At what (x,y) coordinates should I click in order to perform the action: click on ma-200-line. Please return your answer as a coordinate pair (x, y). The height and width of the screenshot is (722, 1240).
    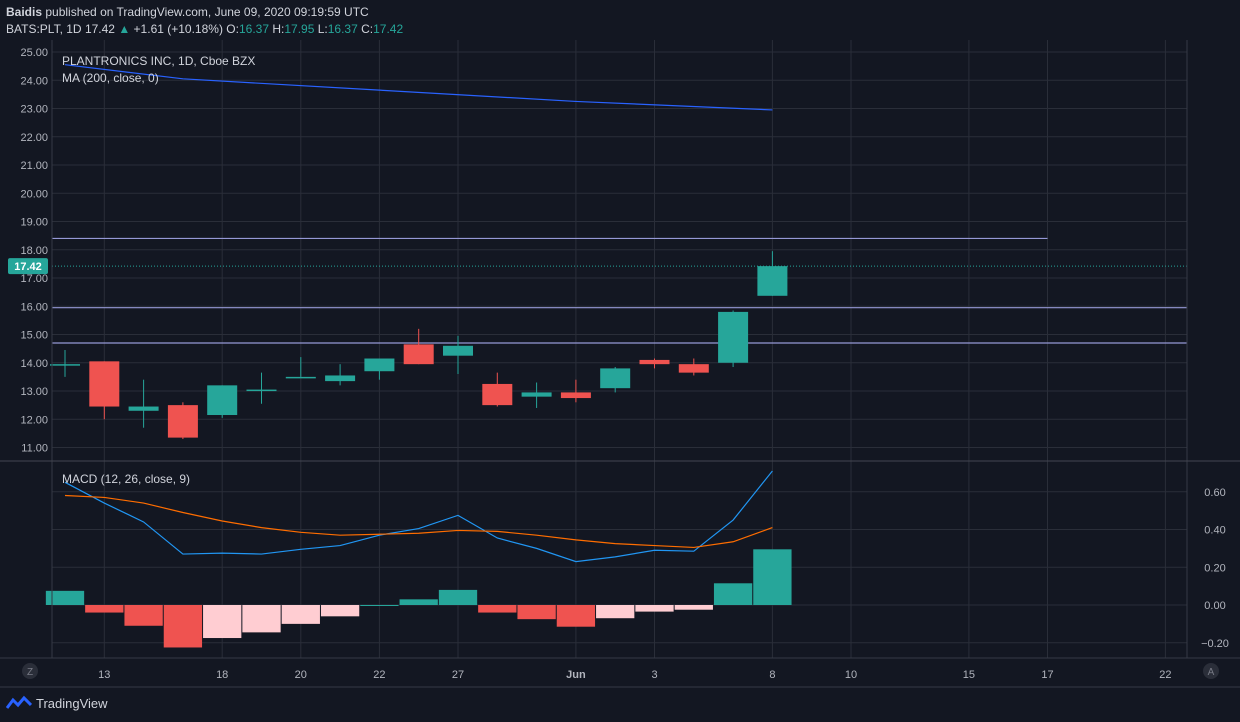
    Looking at the image, I should click on (418, 87).